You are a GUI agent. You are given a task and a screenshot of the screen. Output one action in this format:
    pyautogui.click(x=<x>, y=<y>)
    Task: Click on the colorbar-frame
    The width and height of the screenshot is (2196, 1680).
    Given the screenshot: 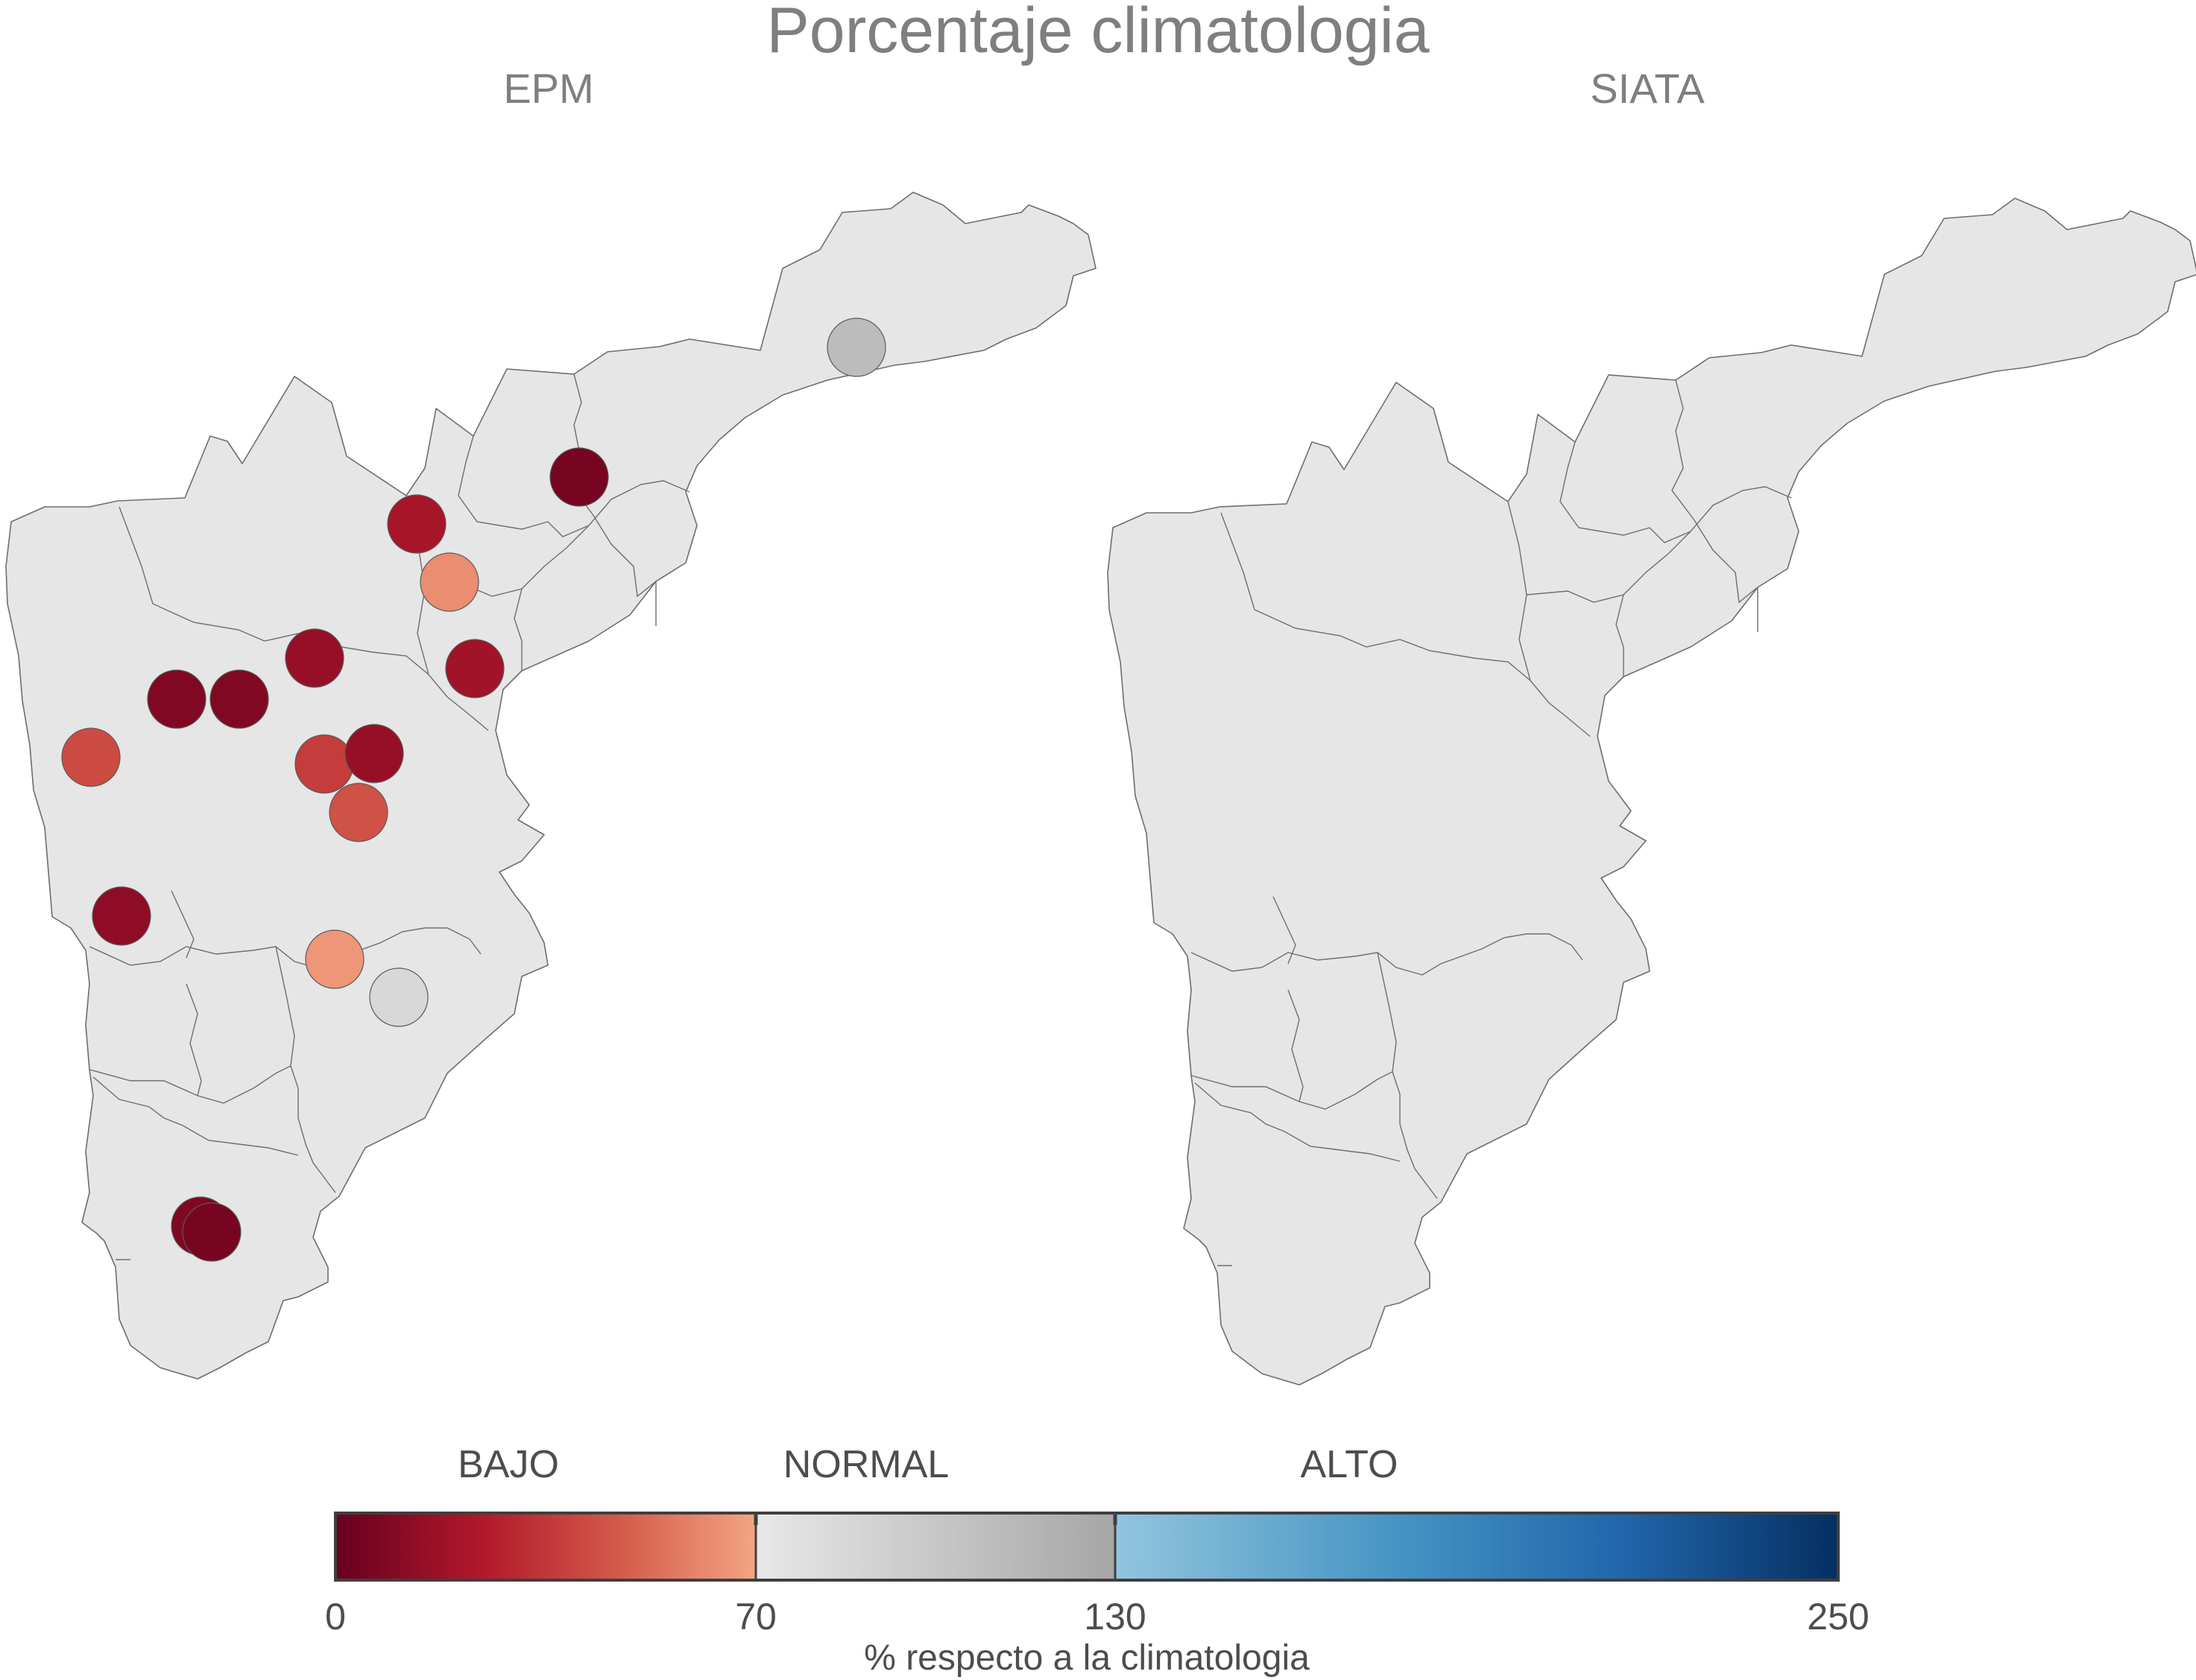 What is the action you would take?
    pyautogui.click(x=1087, y=1547)
    